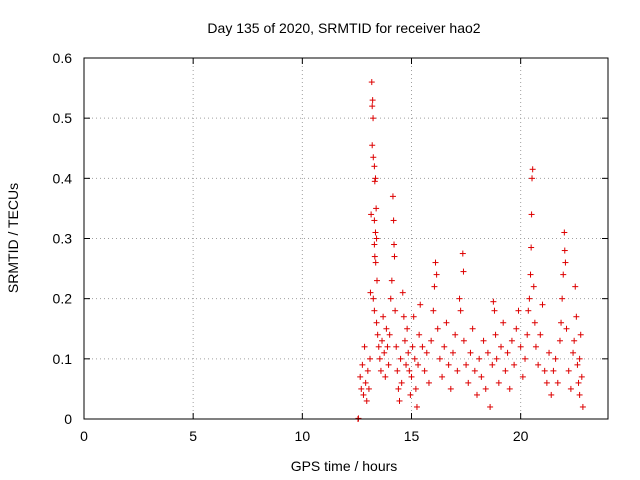  Describe the element at coordinates (63, 58) in the screenshot. I see `y-tick-label: 0.6` at that location.